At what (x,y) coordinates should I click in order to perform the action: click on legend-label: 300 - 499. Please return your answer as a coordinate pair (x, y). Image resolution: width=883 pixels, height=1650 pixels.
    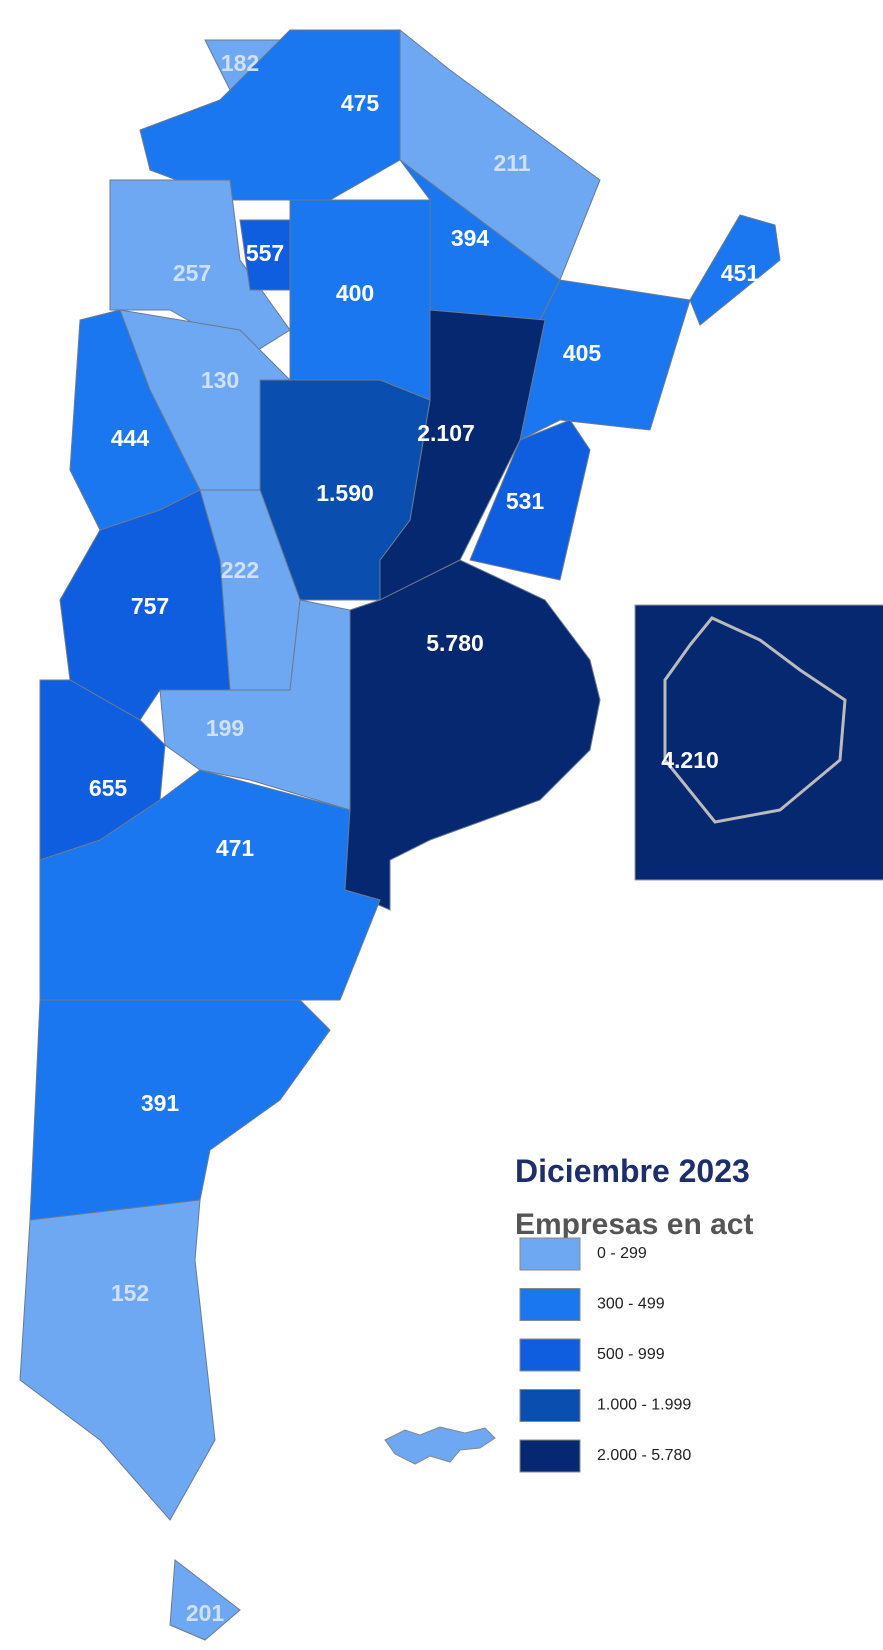
    Looking at the image, I should click on (631, 1304).